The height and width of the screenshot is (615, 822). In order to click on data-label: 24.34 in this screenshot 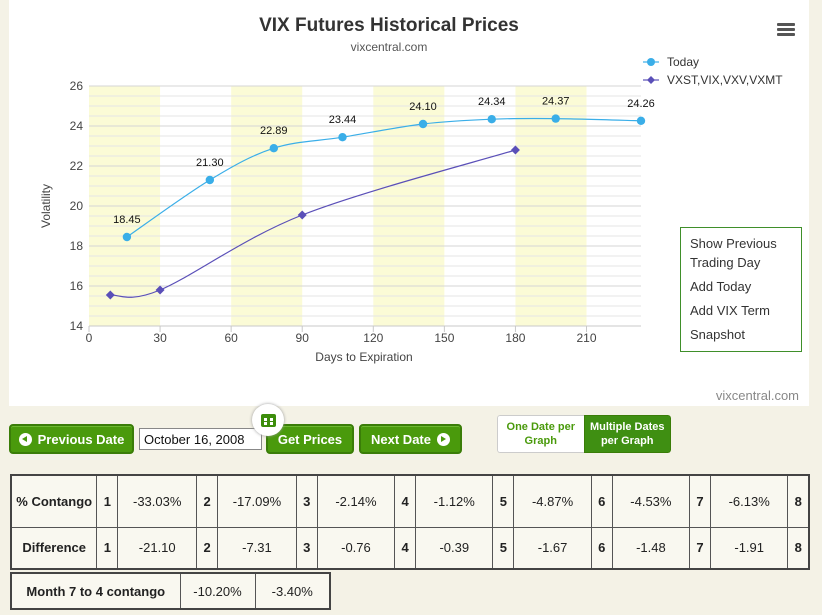, I will do `click(492, 102)`.